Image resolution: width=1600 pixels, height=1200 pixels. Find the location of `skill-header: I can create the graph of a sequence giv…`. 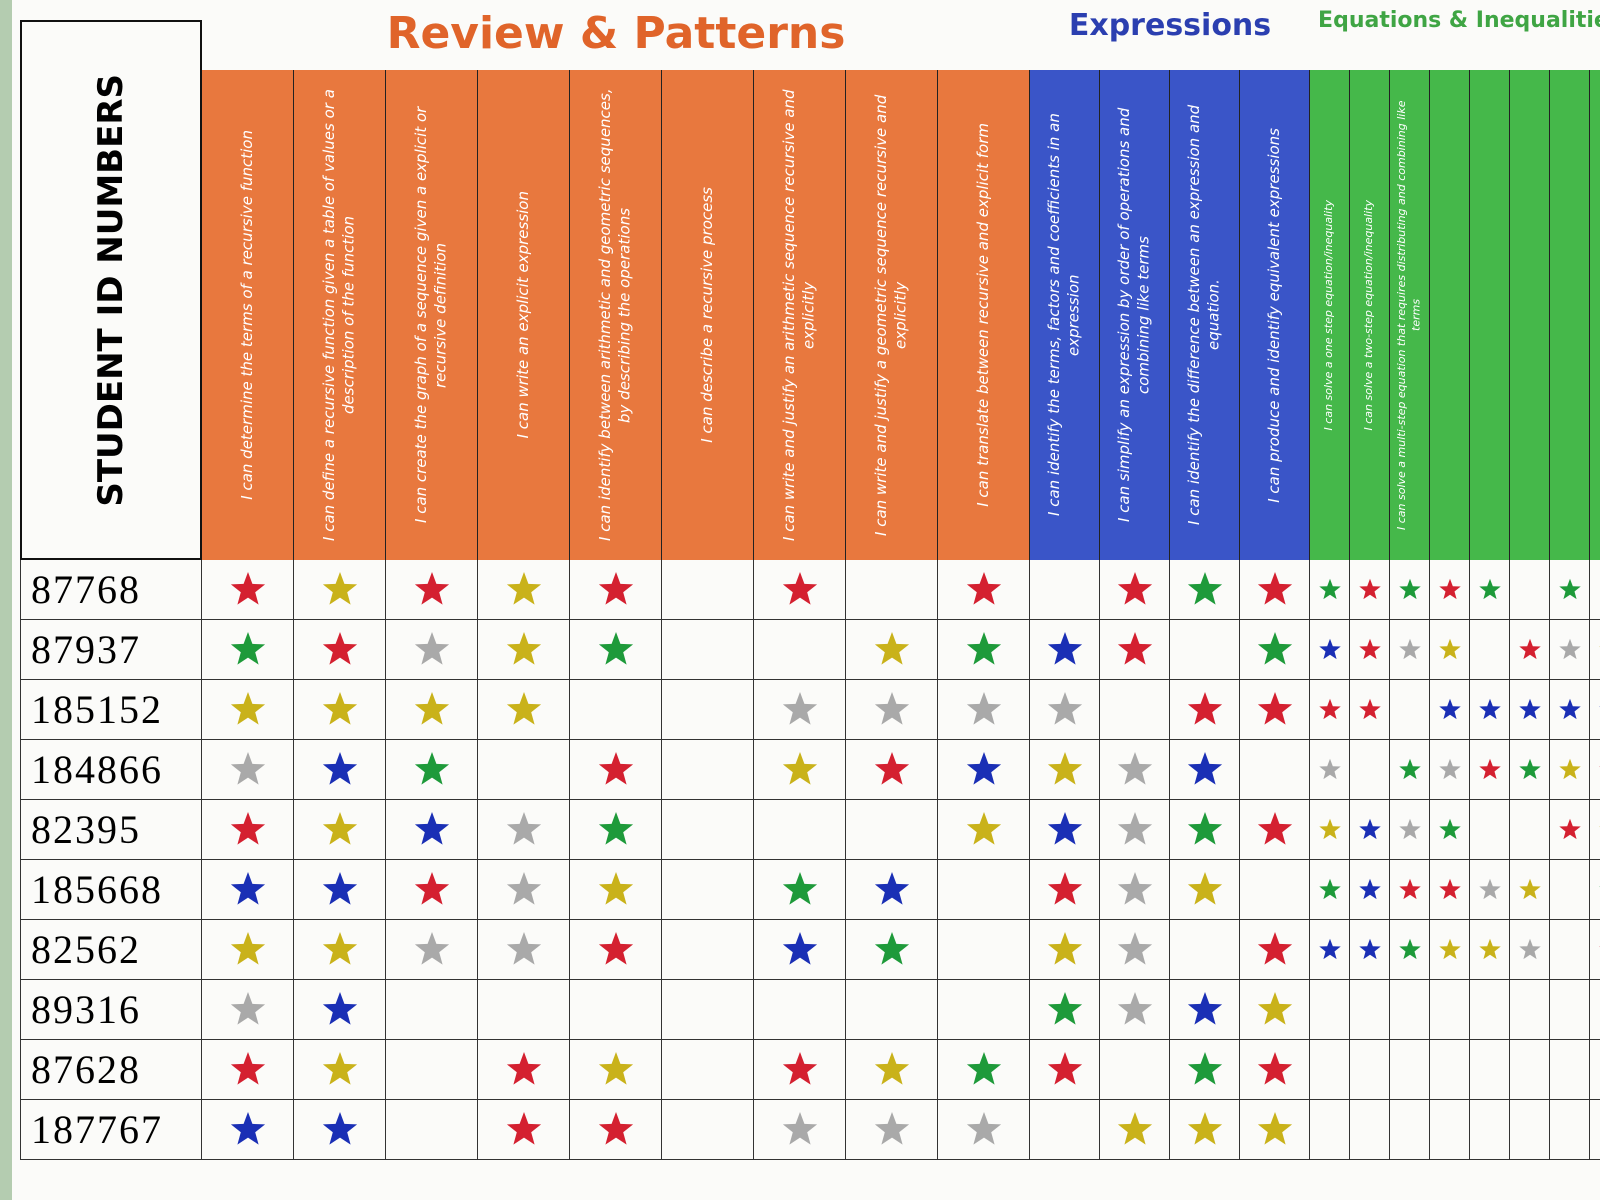

skill-header: I can create the graph of a sequence giv… is located at coordinates (432, 315).